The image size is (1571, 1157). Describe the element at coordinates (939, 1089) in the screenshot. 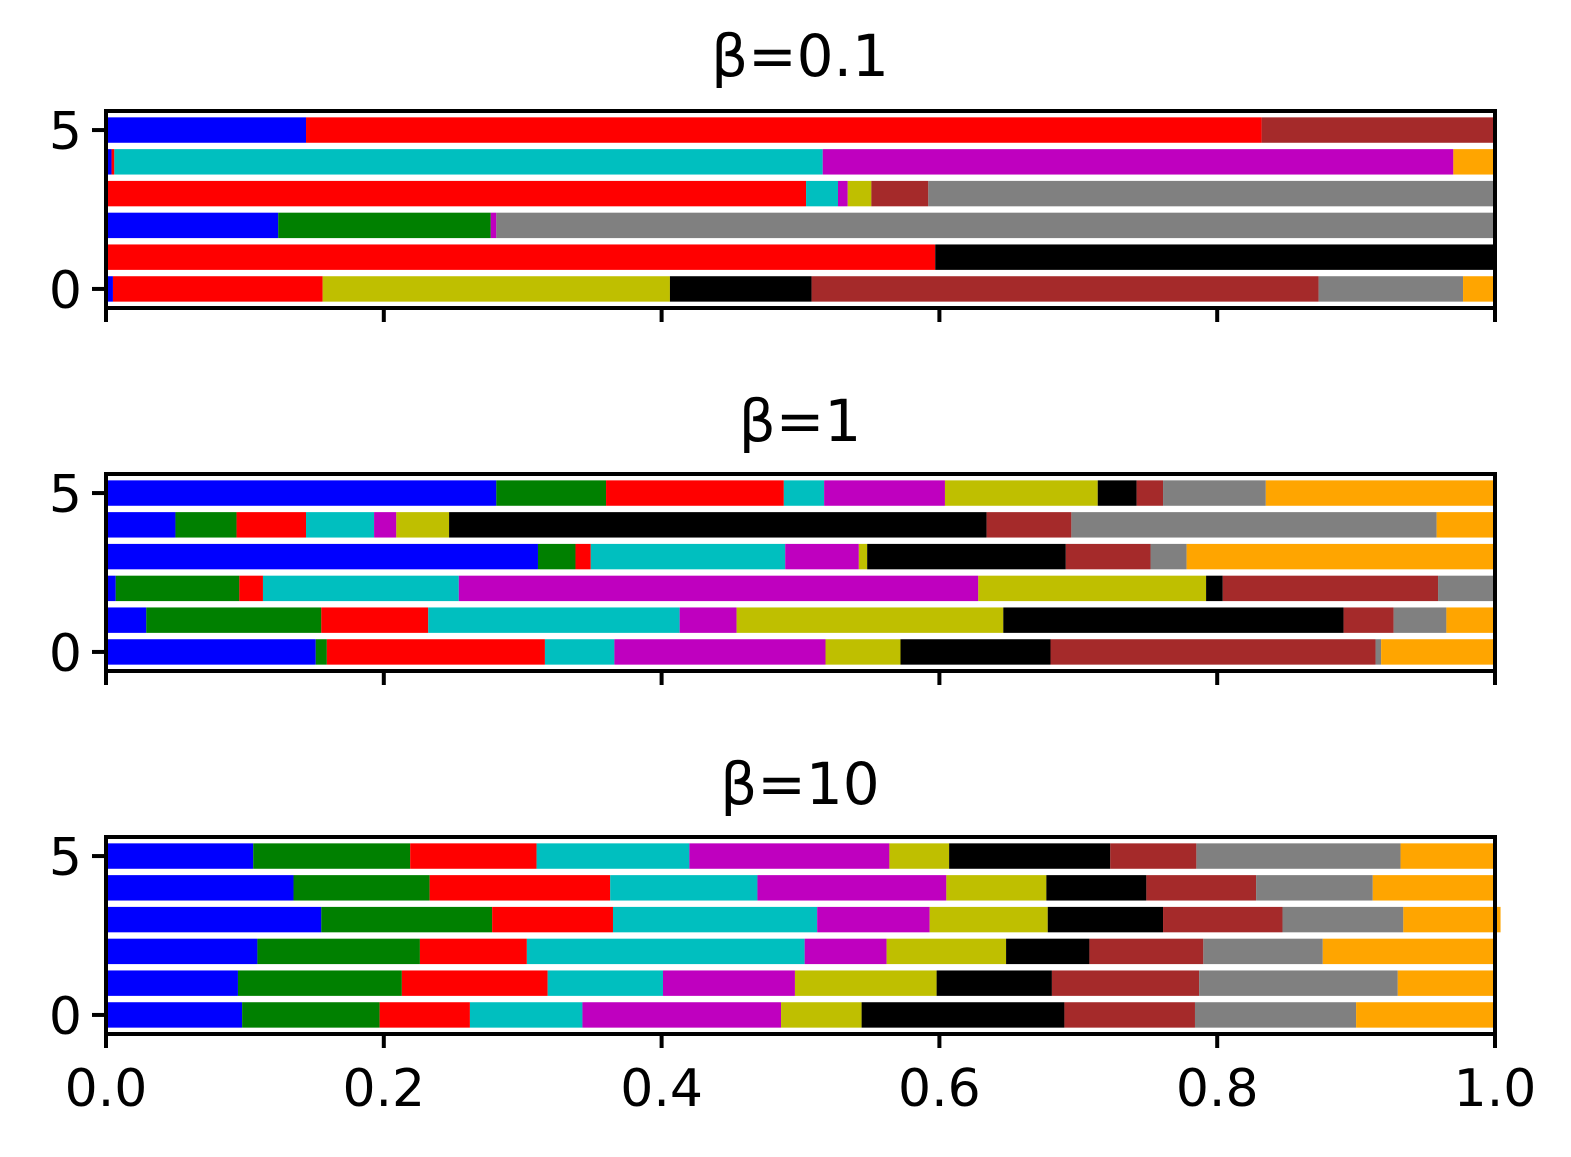

I see `x-tick-label: 0.6` at that location.